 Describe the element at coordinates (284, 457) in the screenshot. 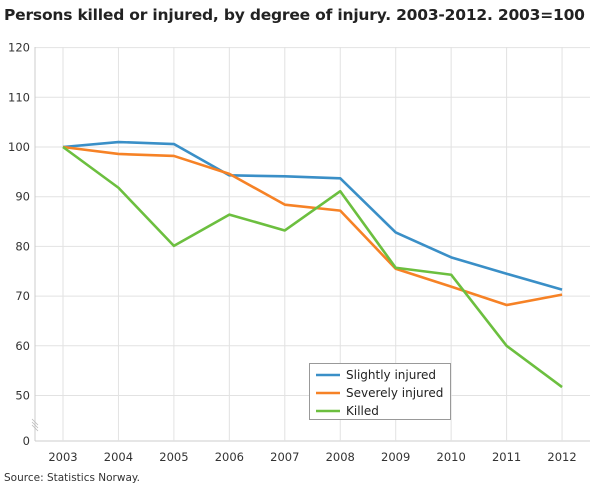

I see `x-tick-label: 2007` at that location.